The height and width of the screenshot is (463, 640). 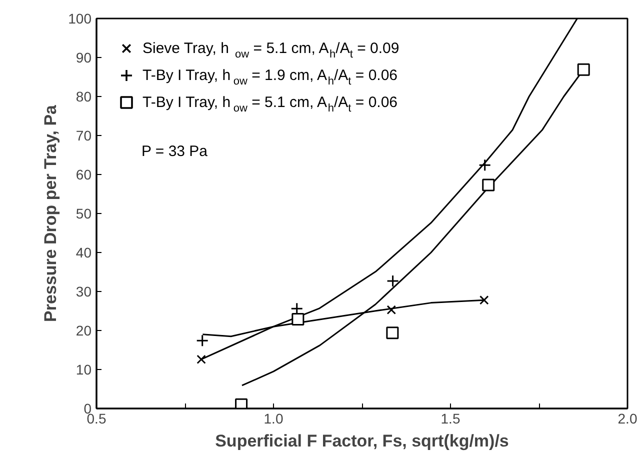 What do you see at coordinates (84, 252) in the screenshot?
I see `y-tick-label: 40` at bounding box center [84, 252].